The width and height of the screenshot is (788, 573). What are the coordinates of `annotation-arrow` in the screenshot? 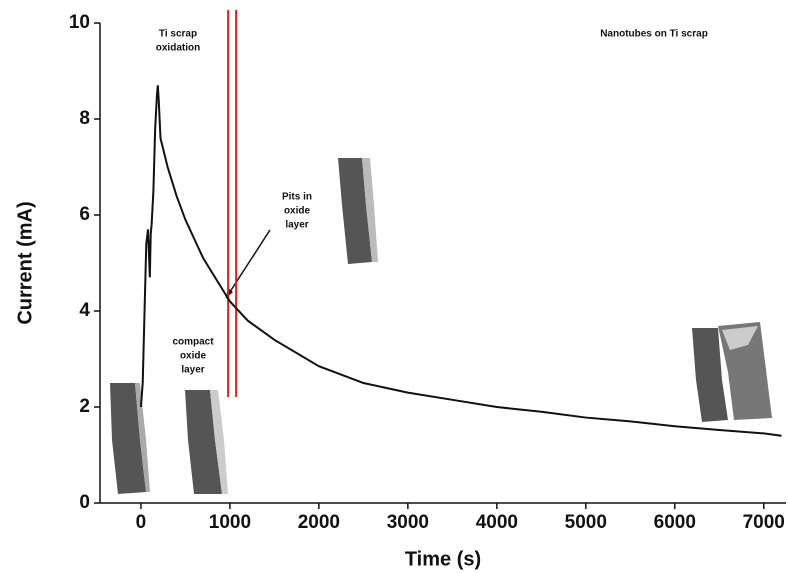 It's located at (248, 264).